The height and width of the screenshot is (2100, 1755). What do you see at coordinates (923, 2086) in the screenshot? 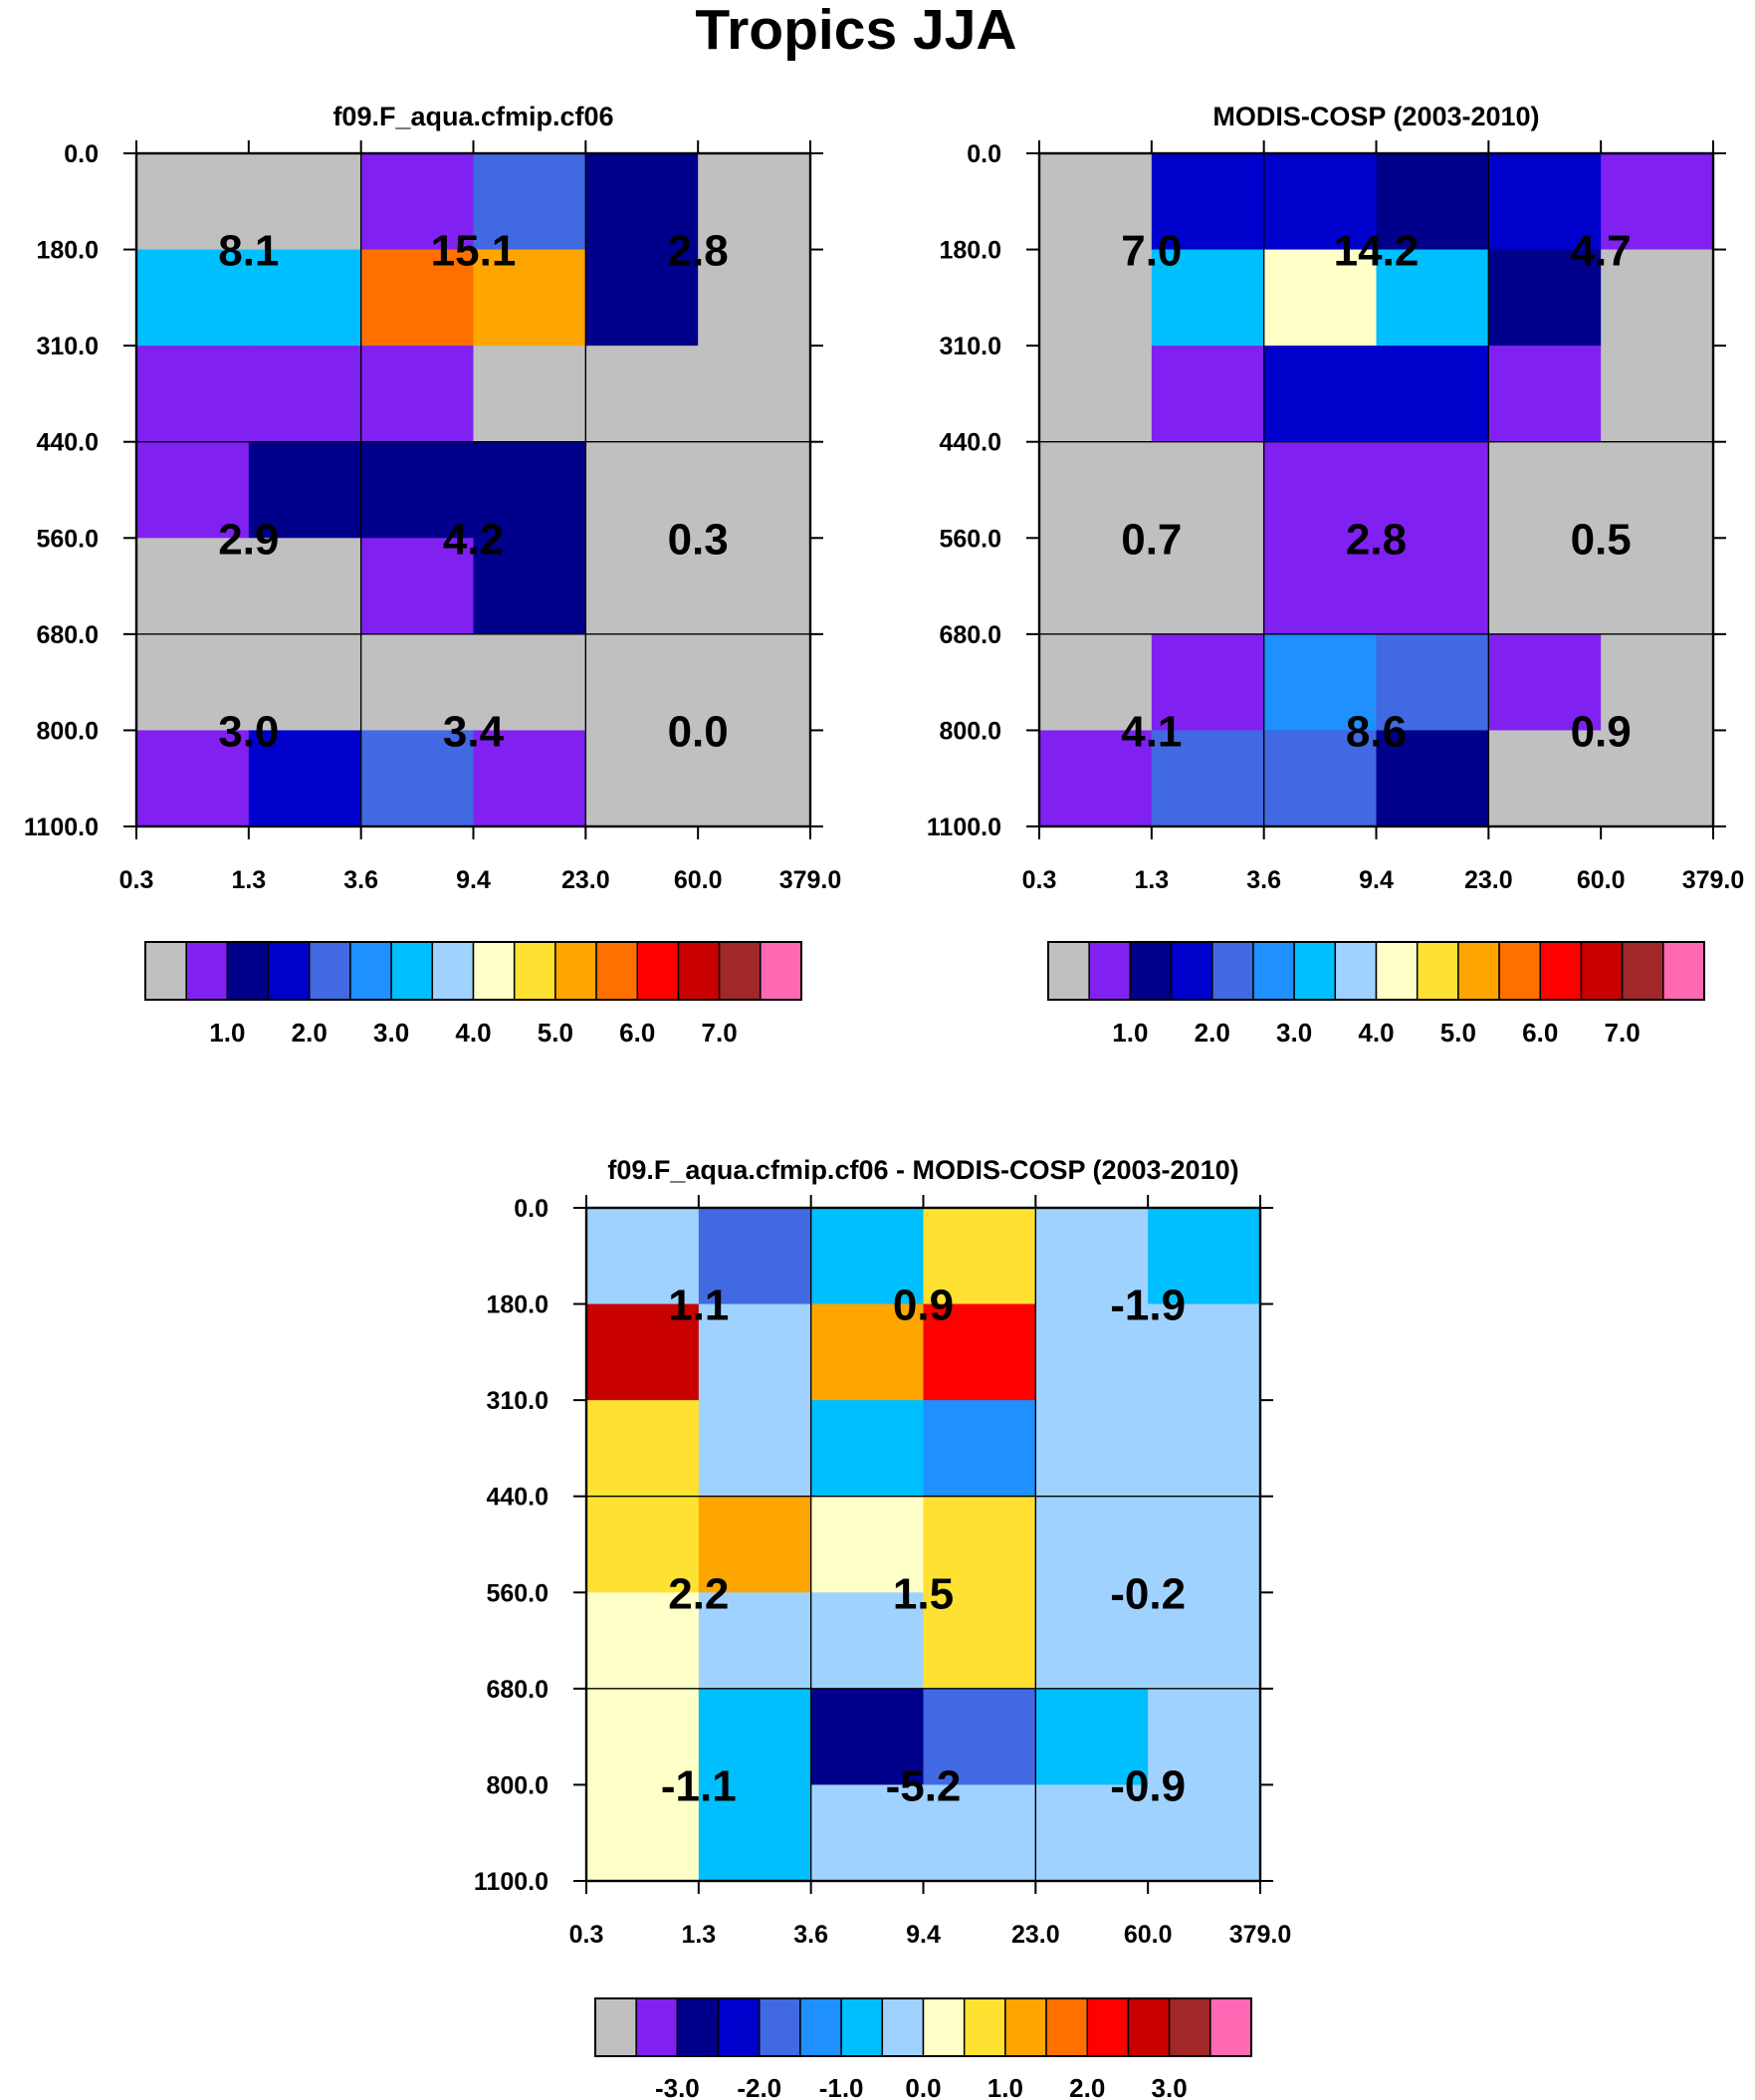
I see `colorbar-label: 0.0` at bounding box center [923, 2086].